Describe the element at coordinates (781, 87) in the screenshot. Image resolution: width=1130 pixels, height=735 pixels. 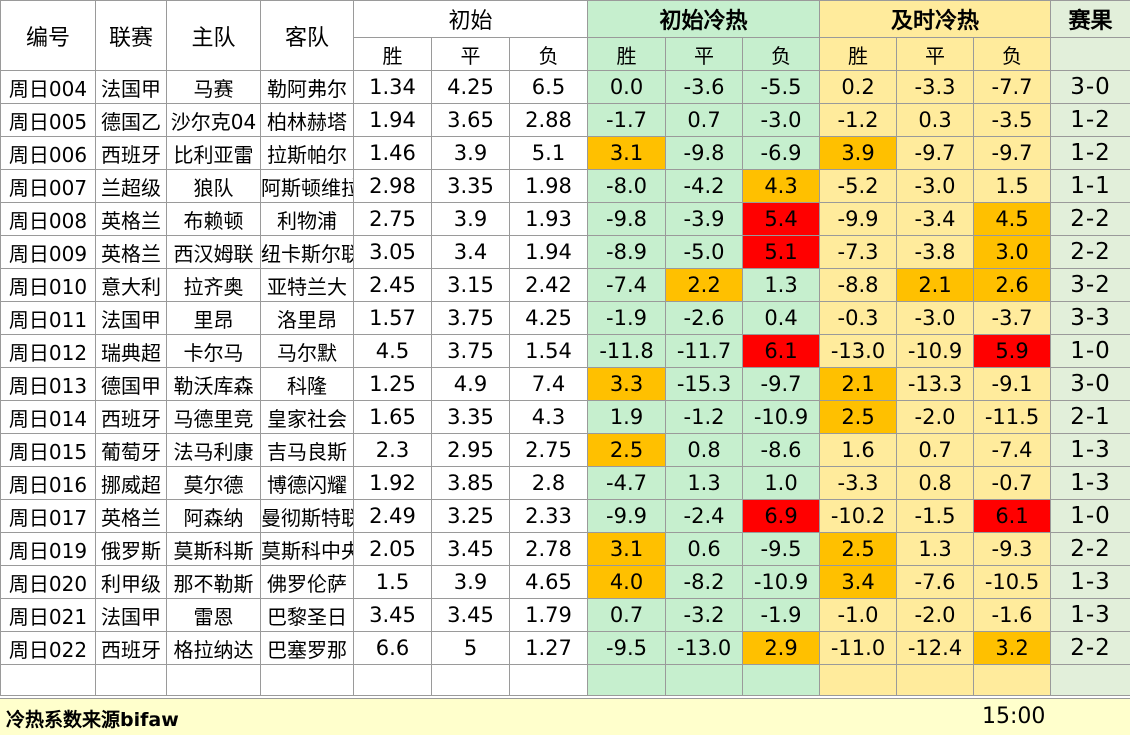
I see `initial-heat-loss-cell: -5.5` at that location.